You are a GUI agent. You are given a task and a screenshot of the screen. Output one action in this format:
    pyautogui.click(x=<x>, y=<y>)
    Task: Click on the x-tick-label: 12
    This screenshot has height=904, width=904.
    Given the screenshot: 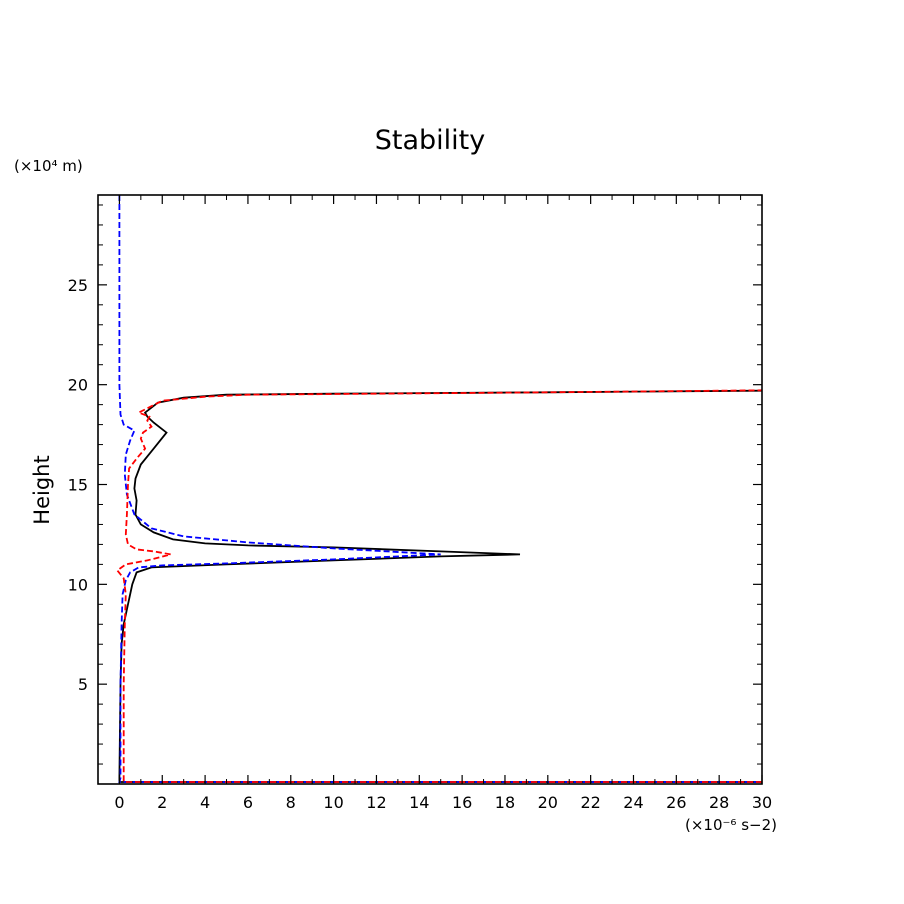 What is the action you would take?
    pyautogui.click(x=376, y=802)
    